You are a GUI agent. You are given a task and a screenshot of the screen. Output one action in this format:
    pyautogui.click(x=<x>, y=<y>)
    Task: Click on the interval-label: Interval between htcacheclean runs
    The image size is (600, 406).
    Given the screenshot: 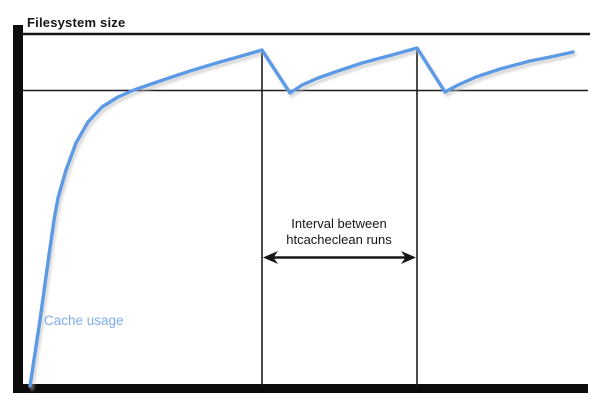 What is the action you would take?
    pyautogui.click(x=339, y=232)
    